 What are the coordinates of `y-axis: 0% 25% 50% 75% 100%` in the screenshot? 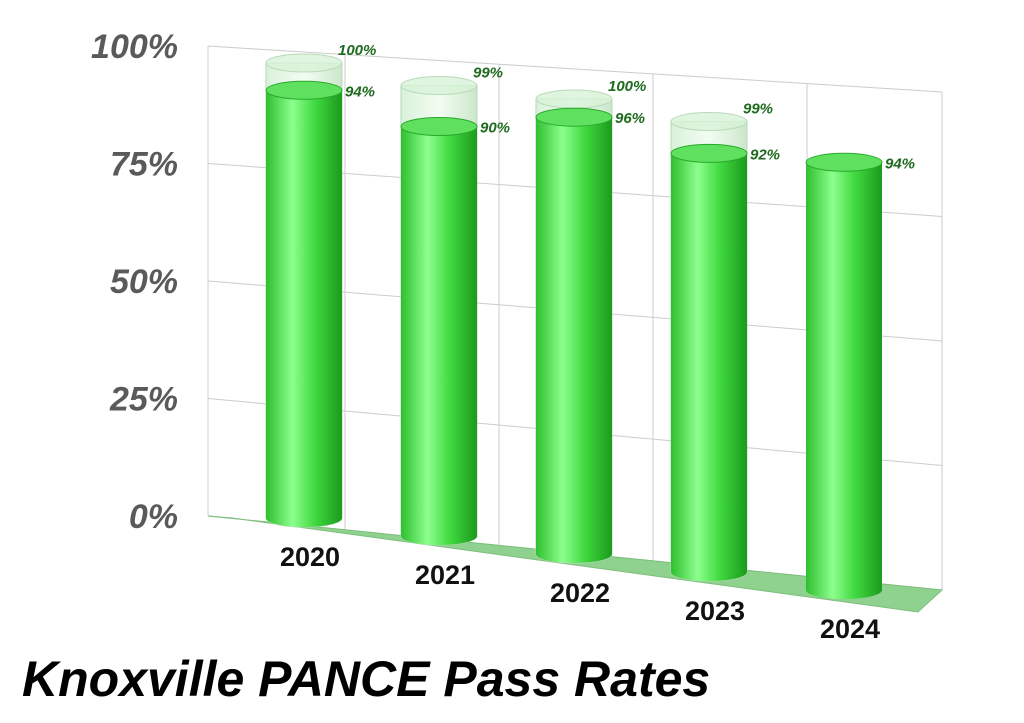 It's located at (134, 282).